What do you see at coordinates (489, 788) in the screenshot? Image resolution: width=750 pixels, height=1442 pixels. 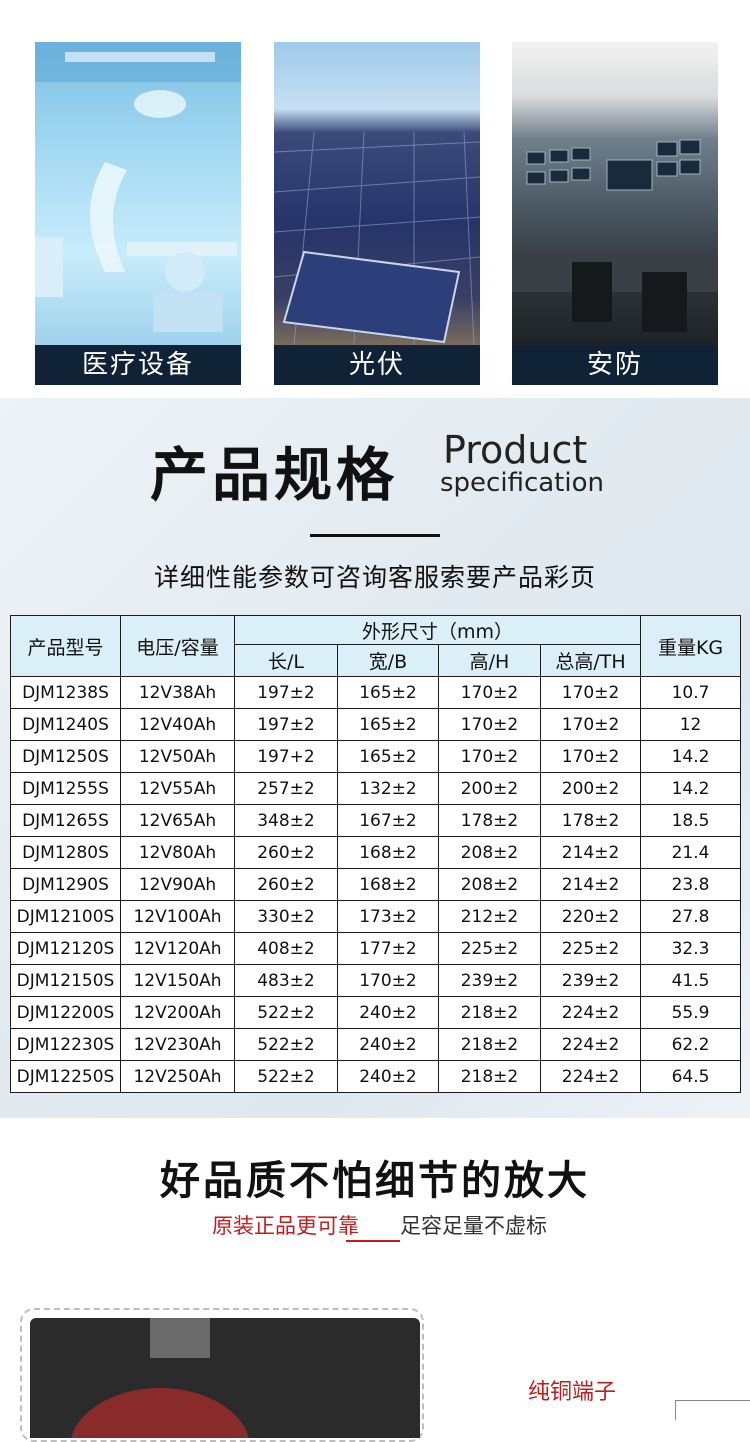 I see `cell-height: 200±2` at bounding box center [489, 788].